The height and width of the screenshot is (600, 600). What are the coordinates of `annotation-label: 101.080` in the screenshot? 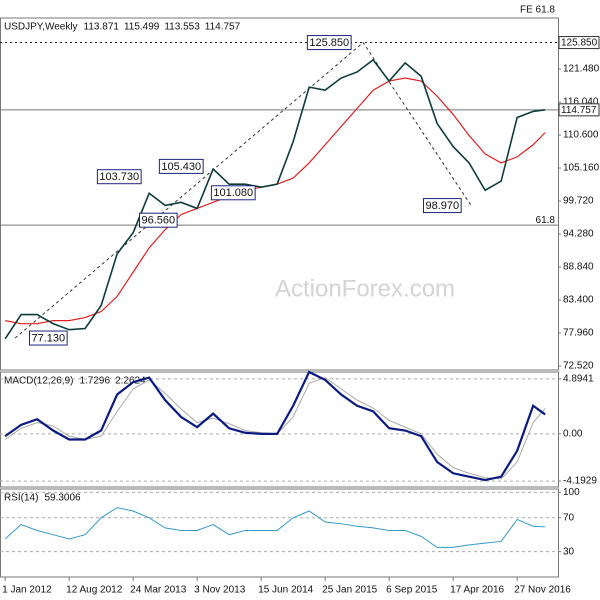 It's located at (233, 193).